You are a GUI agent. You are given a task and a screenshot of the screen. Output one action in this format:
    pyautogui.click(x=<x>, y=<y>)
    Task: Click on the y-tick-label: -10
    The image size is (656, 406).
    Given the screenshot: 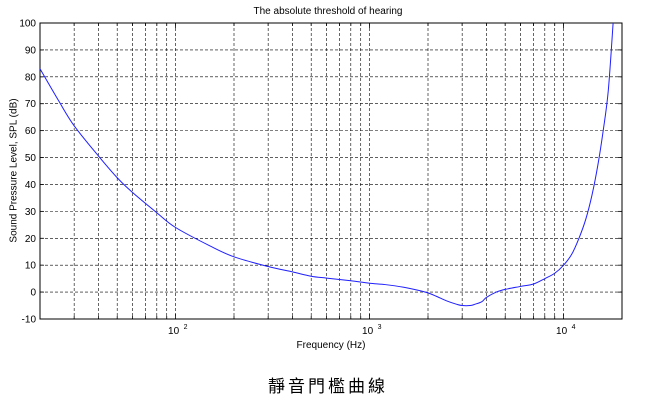 What is the action you would take?
    pyautogui.click(x=29, y=320)
    